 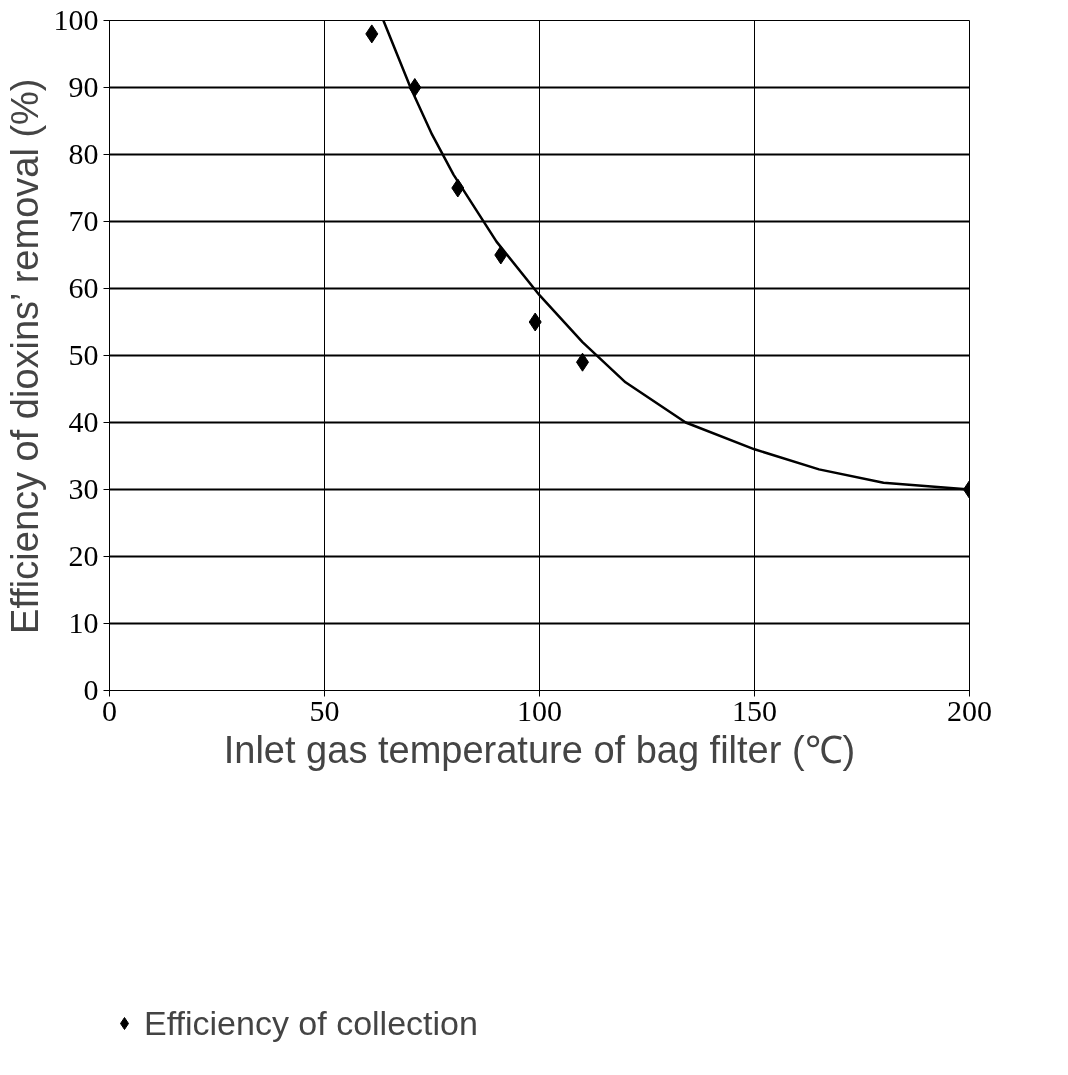 I want to click on y-tick-label: 20, so click(x=83, y=555).